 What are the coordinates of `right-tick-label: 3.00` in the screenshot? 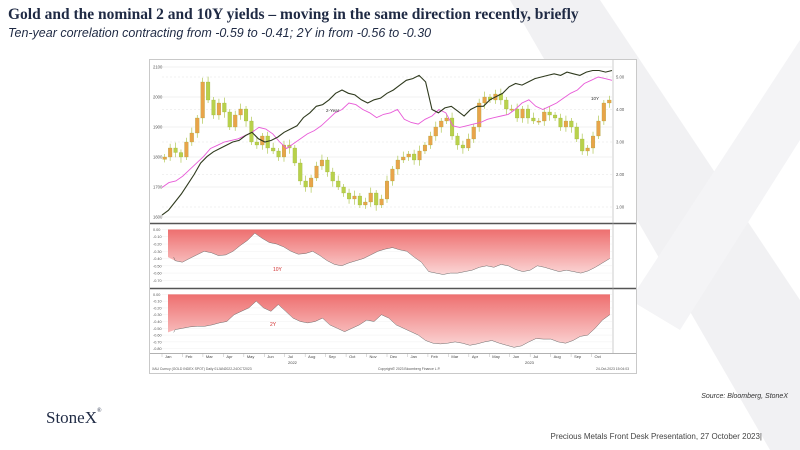 It's located at (620, 142).